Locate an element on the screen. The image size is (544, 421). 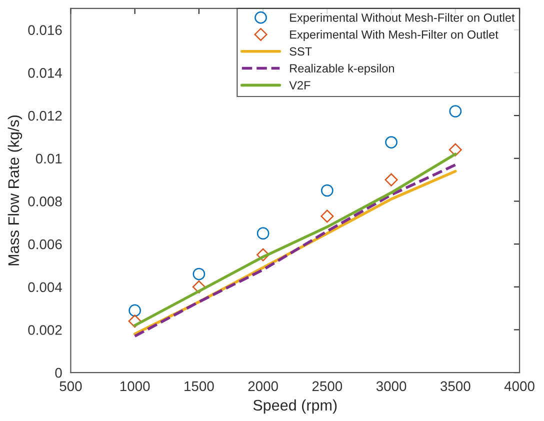
y-tick-label: 0 is located at coordinates (58, 373).